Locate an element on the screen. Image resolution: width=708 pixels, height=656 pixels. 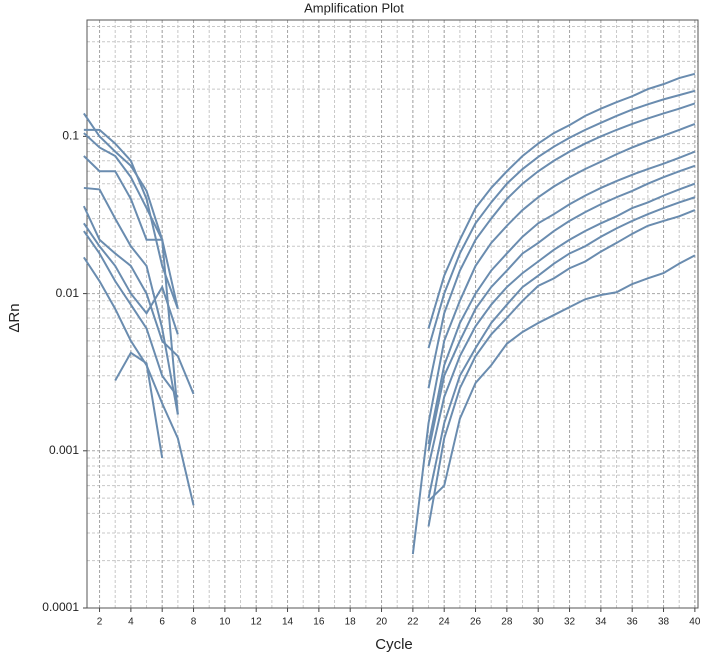
x-tick-label: 12 is located at coordinates (257, 622).